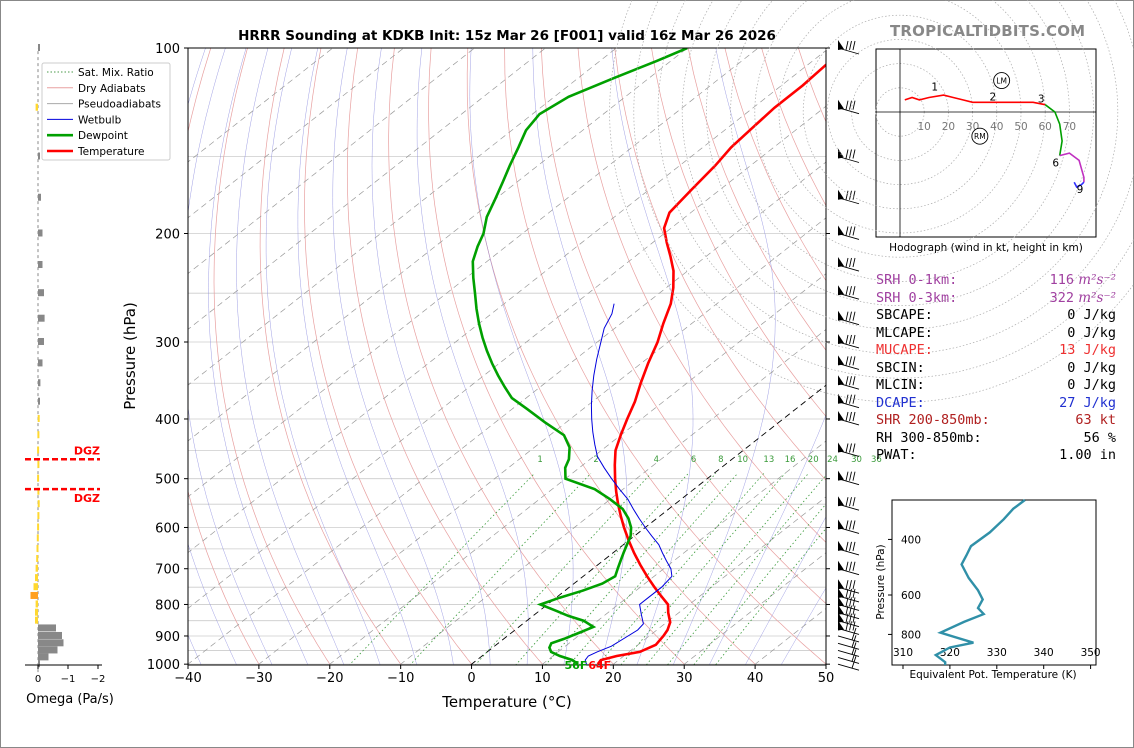 This screenshot has width=1134, height=748. What do you see at coordinates (996, 334) in the screenshot?
I see `stat-row: MLCAPE: 0 J/kg` at bounding box center [996, 334].